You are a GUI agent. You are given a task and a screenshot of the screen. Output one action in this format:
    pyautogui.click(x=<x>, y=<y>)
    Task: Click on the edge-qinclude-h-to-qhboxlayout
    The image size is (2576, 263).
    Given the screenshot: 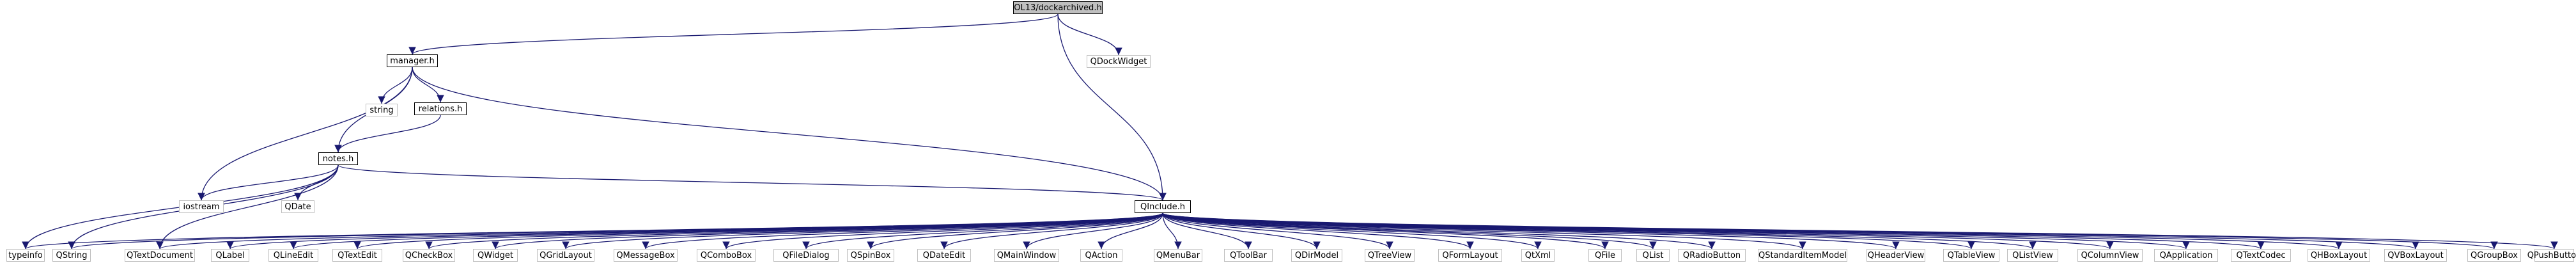 What is the action you would take?
    pyautogui.click(x=1751, y=231)
    